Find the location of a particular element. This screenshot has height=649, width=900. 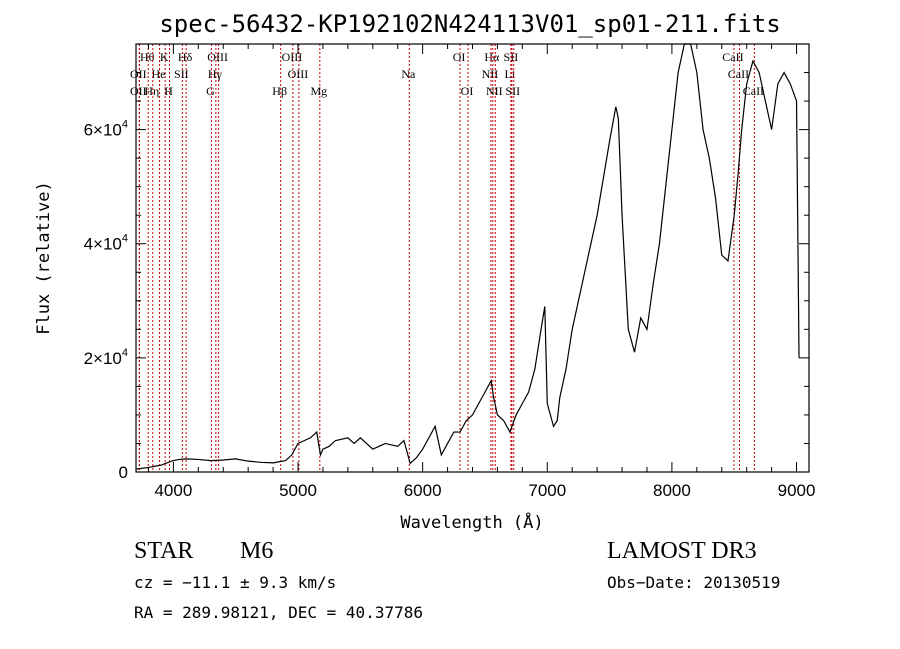

obs-date: Obs−Date: 20130519 is located at coordinates (694, 582).